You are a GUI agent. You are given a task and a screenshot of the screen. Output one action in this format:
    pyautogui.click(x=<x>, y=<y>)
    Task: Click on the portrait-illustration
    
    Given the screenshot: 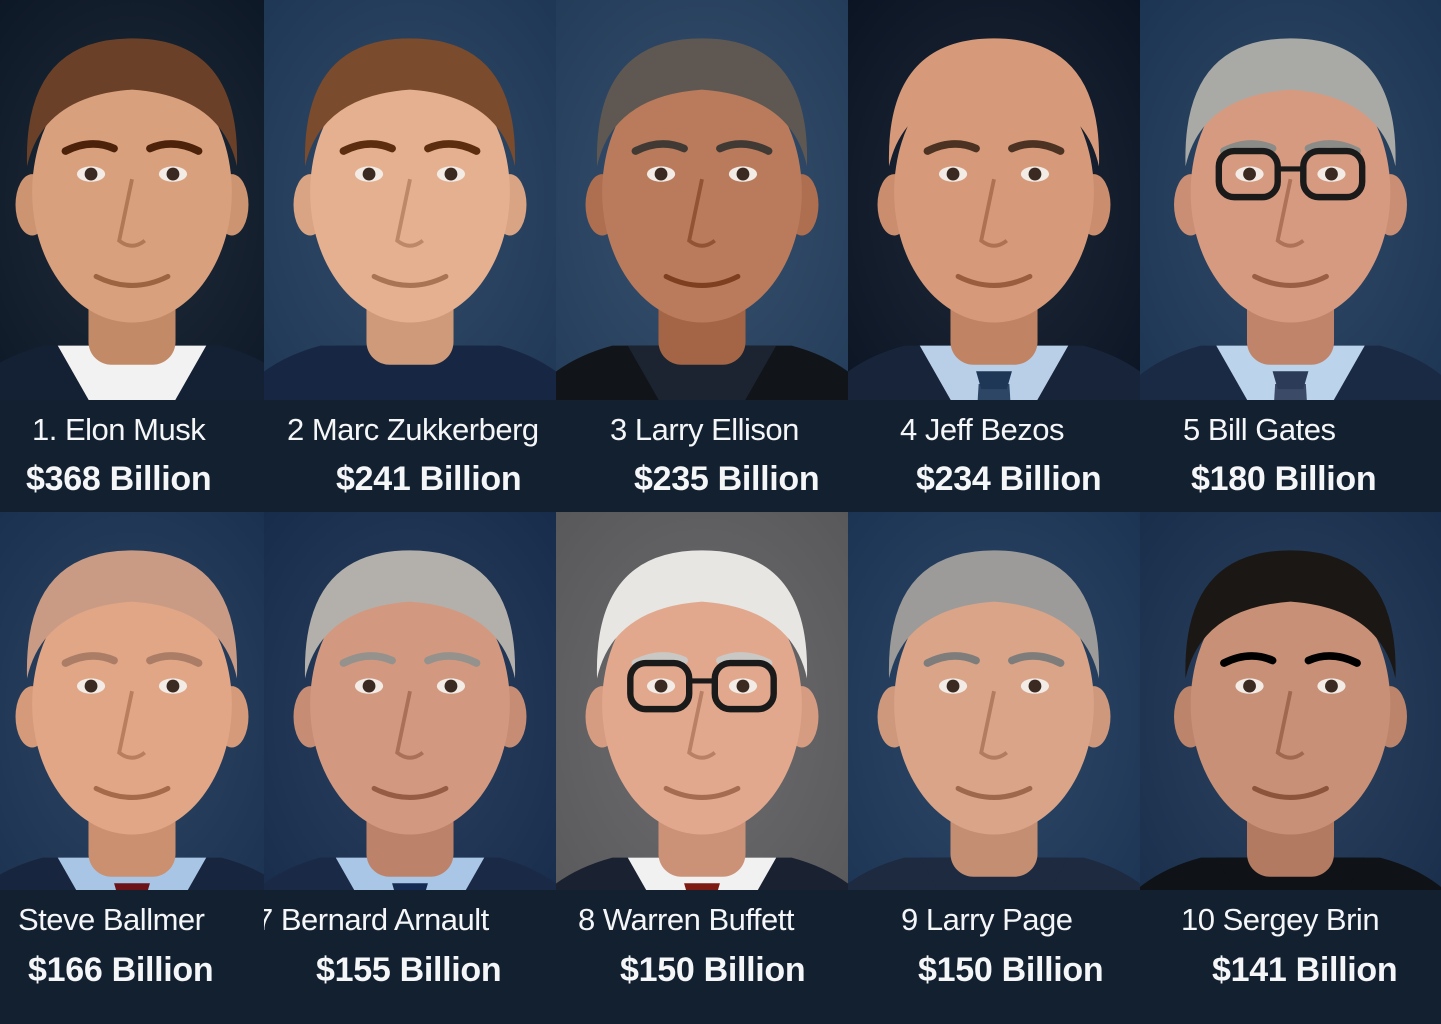 What is the action you would take?
    pyautogui.click(x=1290, y=256)
    